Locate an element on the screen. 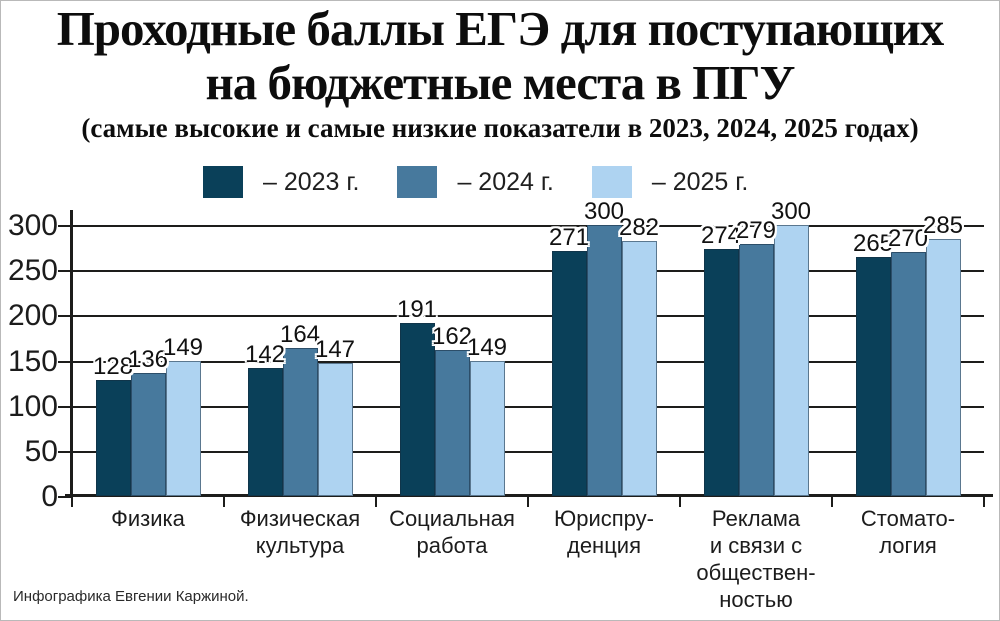  category-label-6: Стомато-логия is located at coordinates (908, 532).